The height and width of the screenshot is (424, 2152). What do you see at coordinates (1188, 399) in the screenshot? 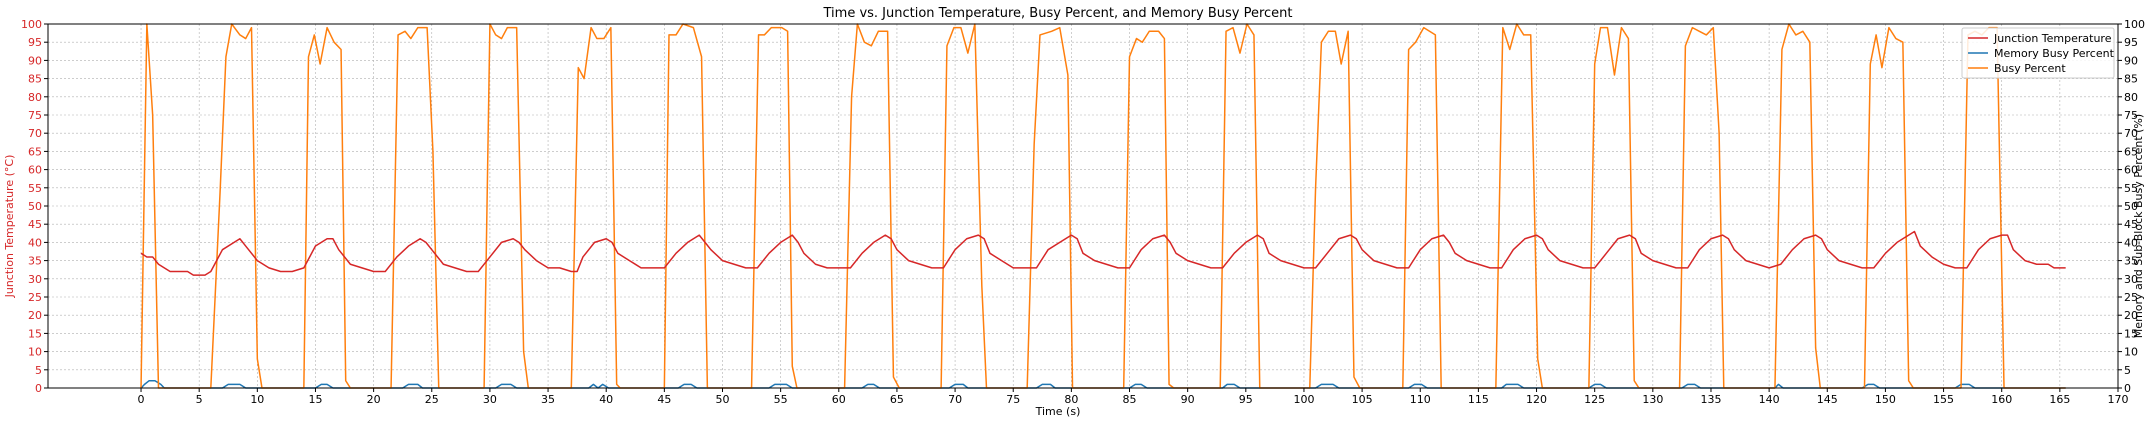
I see `x-tick-label: 90` at bounding box center [1188, 399].